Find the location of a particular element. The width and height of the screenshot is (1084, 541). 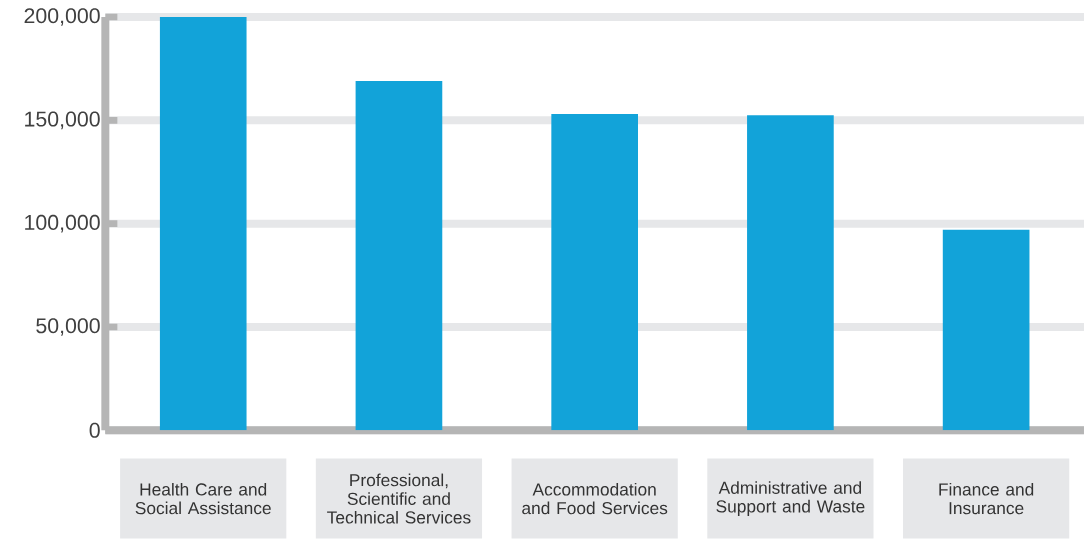

y-tick-label: 50,000 is located at coordinates (68, 327).